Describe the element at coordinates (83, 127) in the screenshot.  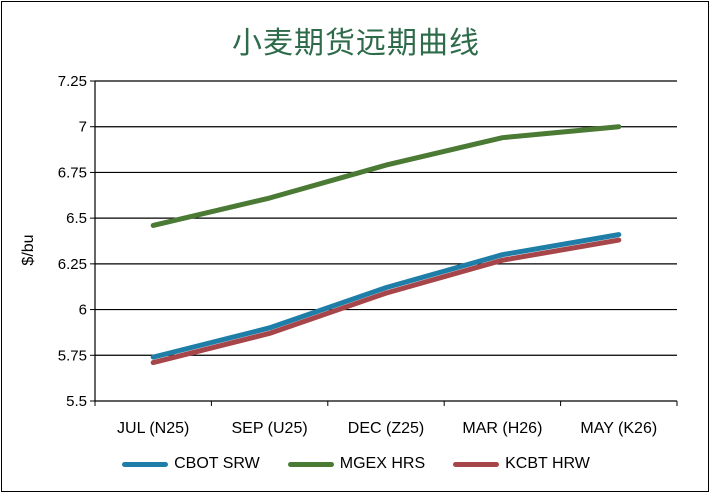
I see `y-tick-label: 7` at that location.